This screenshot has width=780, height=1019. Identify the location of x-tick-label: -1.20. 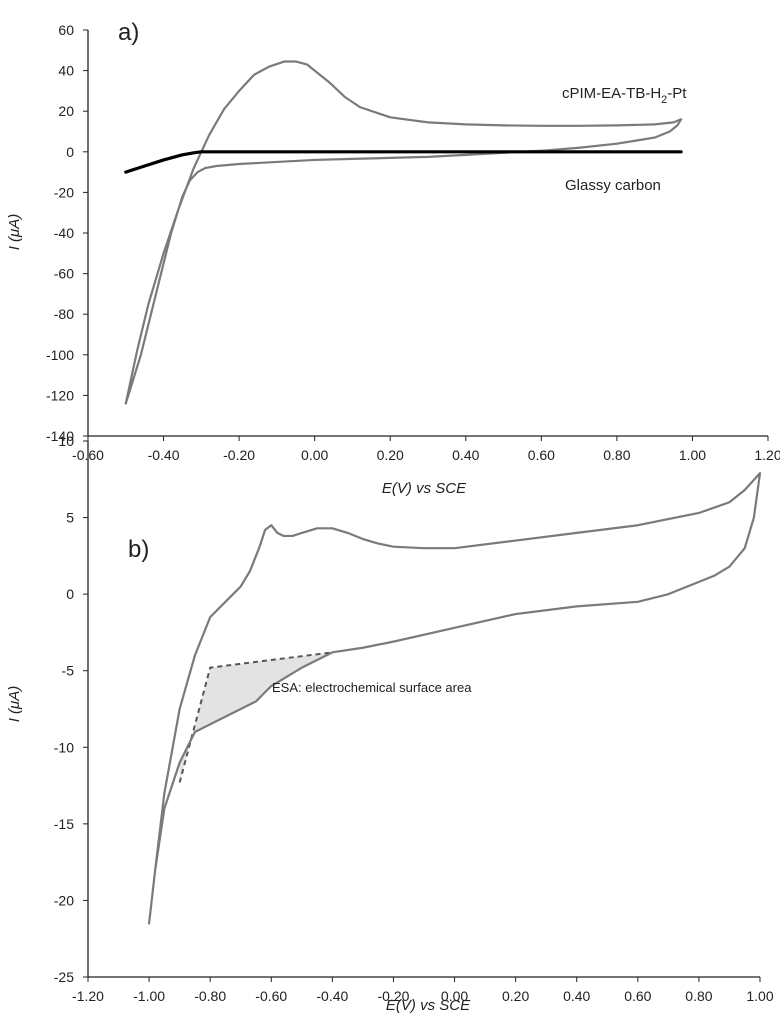
(88, 996).